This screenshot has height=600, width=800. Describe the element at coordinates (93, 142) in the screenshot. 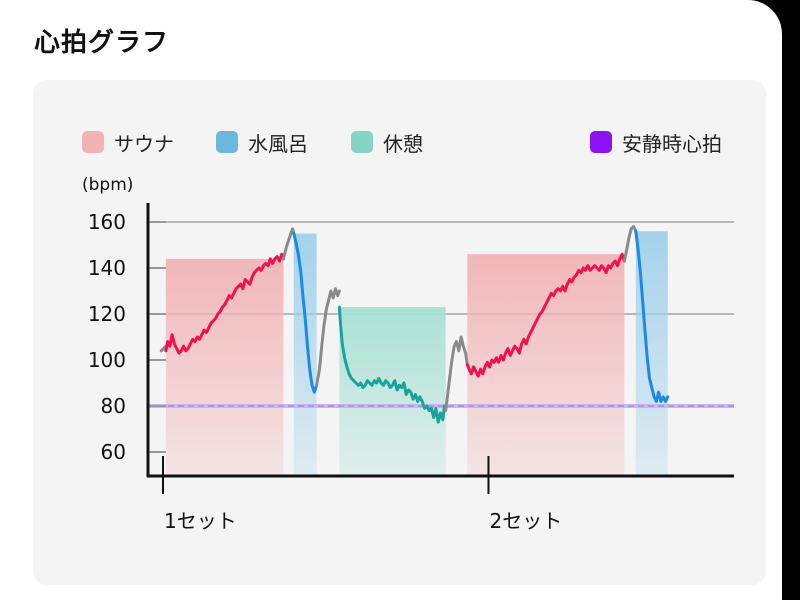

I see `legend-swatch-sauna` at that location.